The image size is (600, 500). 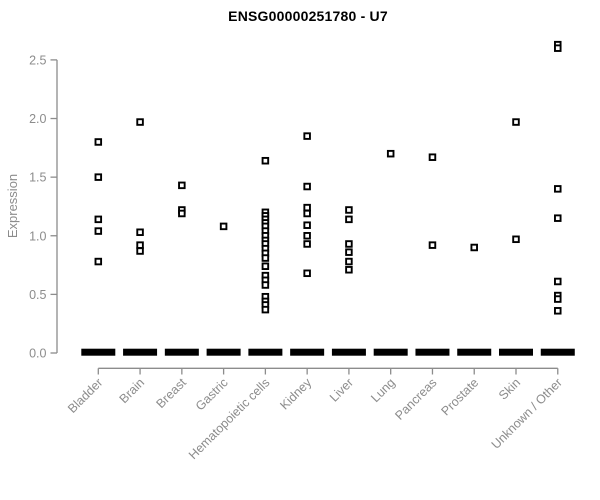 What do you see at coordinates (37, 295) in the screenshot?
I see `y-tick-label: 0.5` at bounding box center [37, 295].